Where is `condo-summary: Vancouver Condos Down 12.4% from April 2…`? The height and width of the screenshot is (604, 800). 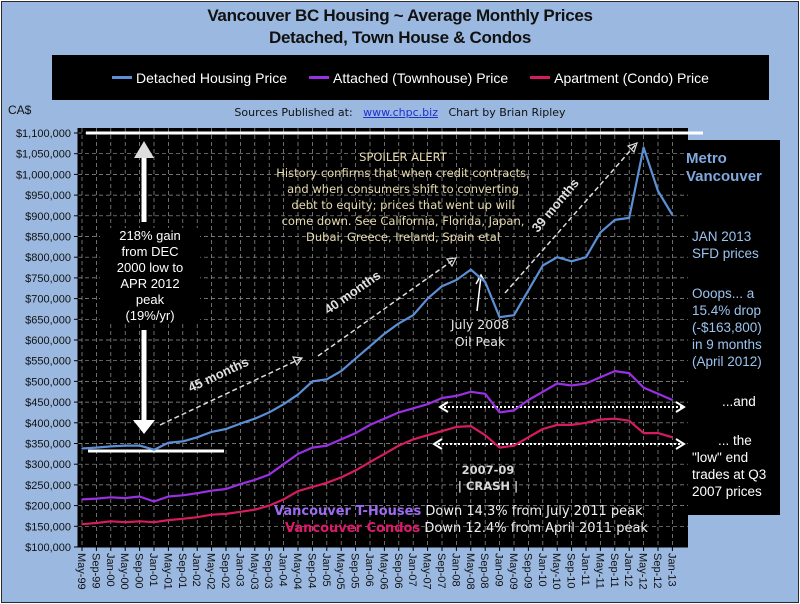
condo-summary: Vancouver Condos Down 12.4% from April 2… is located at coordinates (466, 528).